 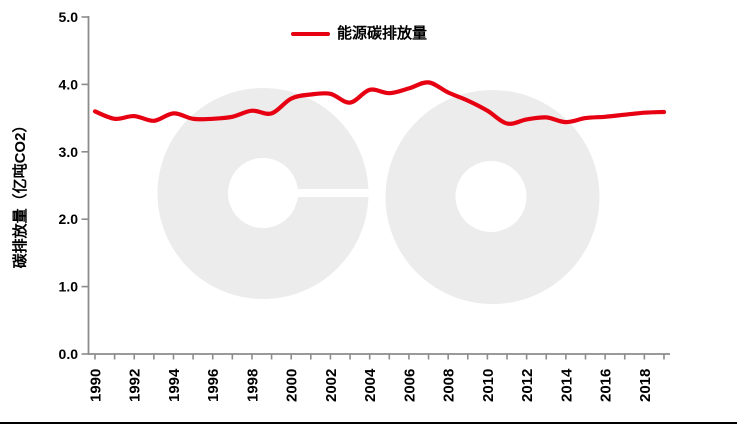 What do you see at coordinates (20, 193) in the screenshot?
I see `y-axis-title: 碳排放量（亿吨CO2）` at bounding box center [20, 193].